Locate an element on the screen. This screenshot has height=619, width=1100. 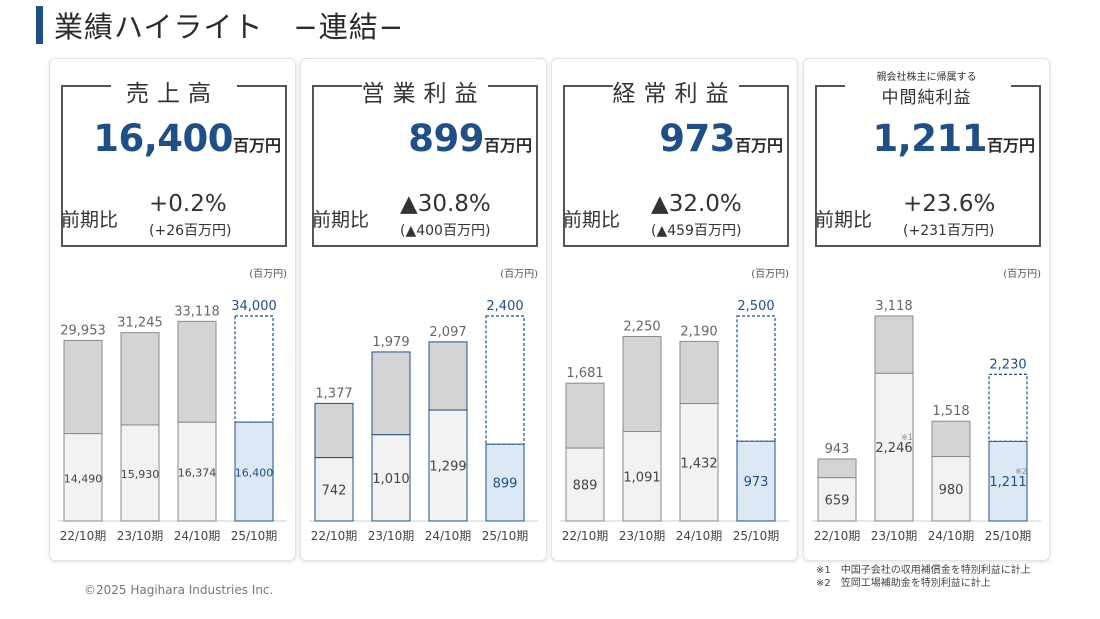
kpi-value-number: 899 is located at coordinates (446, 138).